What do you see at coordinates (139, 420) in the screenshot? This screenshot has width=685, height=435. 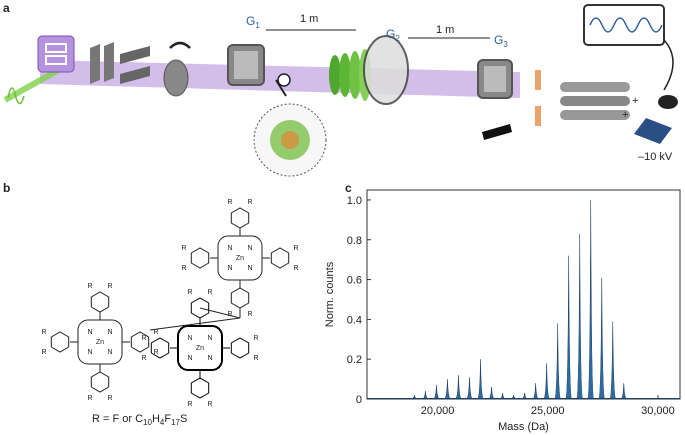 I see `caption: R = F or C10H4F17S` at bounding box center [139, 420].